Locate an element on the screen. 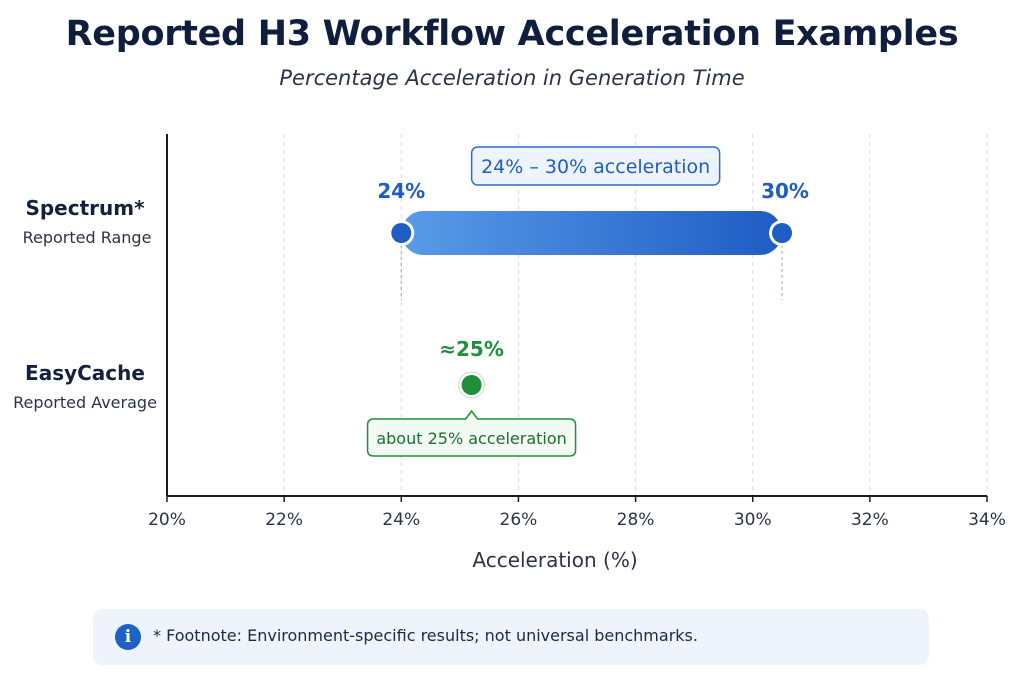 Image resolution: width=1024 pixels, height=683 pixels. info-icon: i is located at coordinates (128, 637).